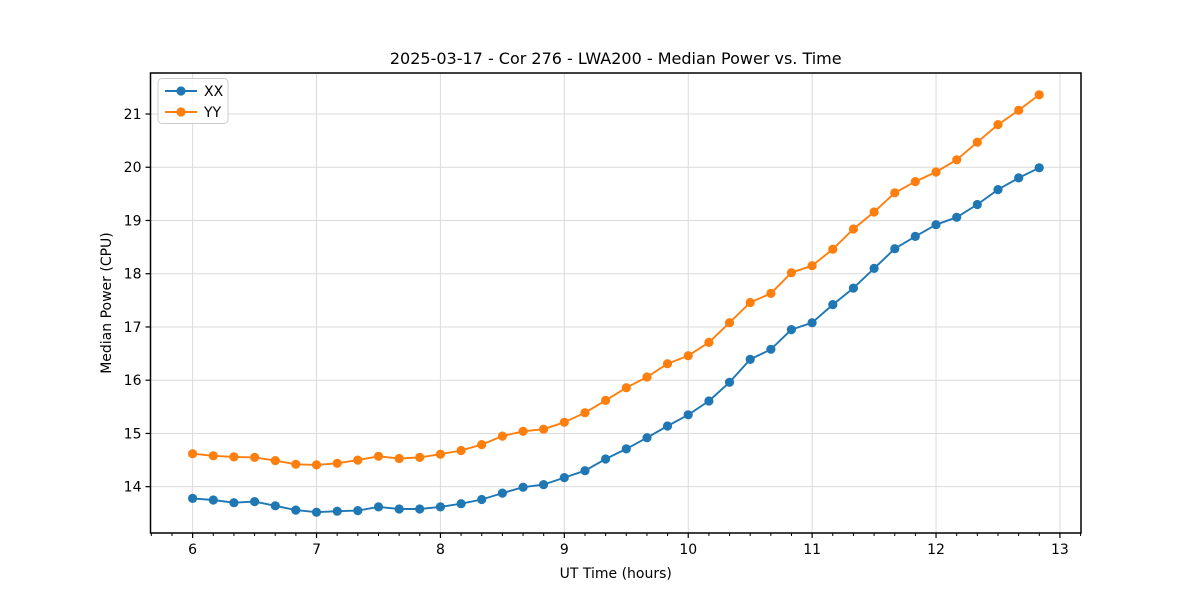 This screenshot has width=1200, height=600. I want to click on legend-label-xx: XX, so click(214, 92).